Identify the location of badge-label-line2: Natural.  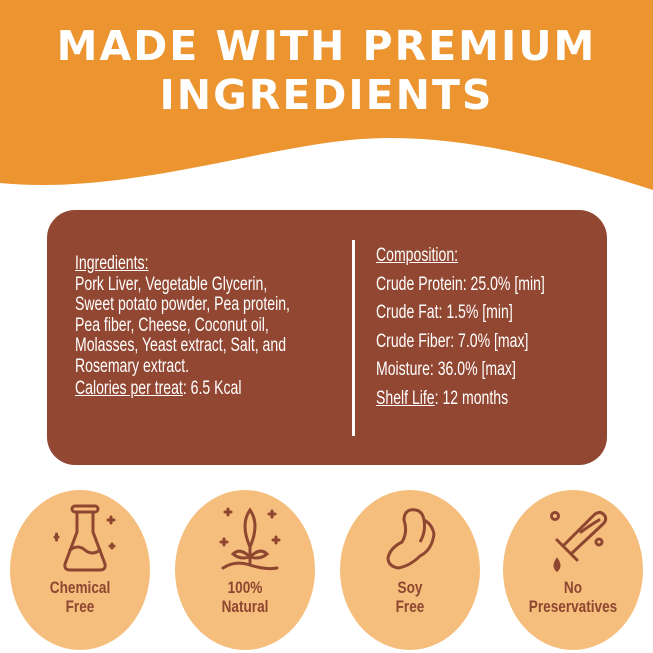
(245, 606).